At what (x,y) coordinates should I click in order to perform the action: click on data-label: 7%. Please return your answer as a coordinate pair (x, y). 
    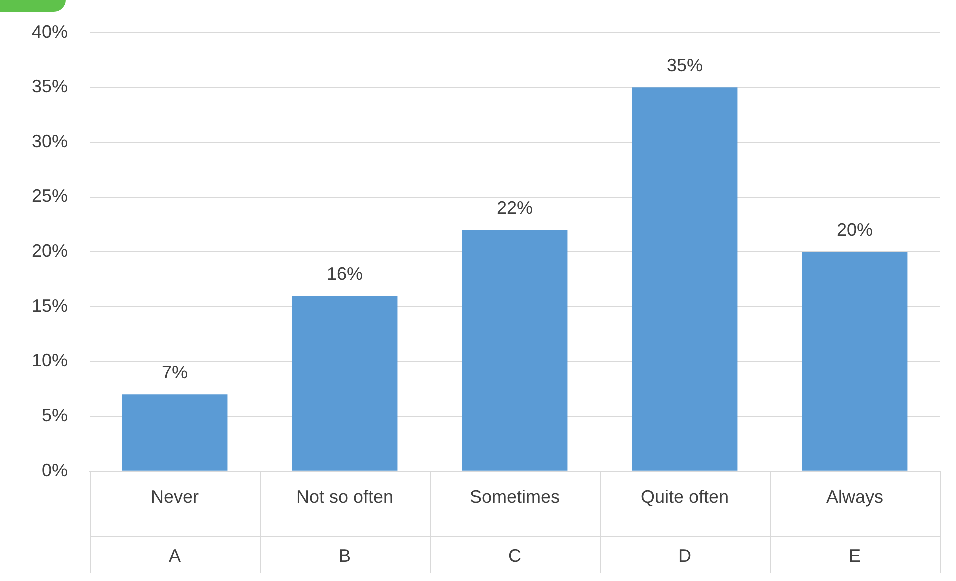
    Looking at the image, I should click on (175, 372).